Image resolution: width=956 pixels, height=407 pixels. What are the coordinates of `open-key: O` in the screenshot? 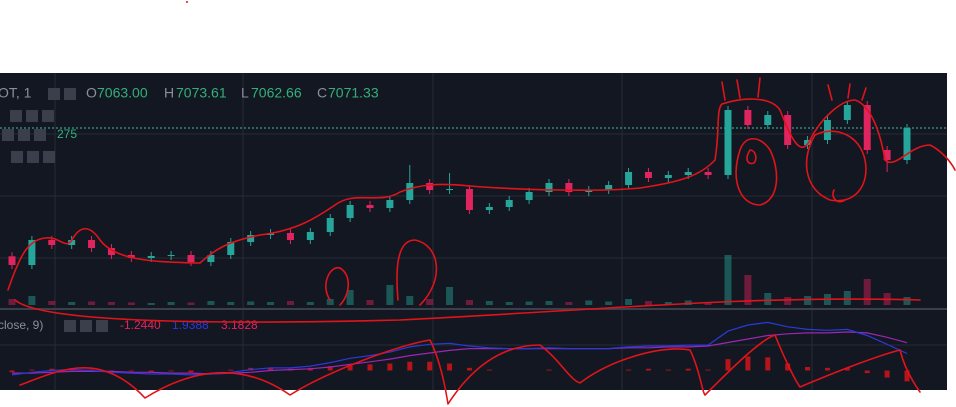 It's located at (91, 93).